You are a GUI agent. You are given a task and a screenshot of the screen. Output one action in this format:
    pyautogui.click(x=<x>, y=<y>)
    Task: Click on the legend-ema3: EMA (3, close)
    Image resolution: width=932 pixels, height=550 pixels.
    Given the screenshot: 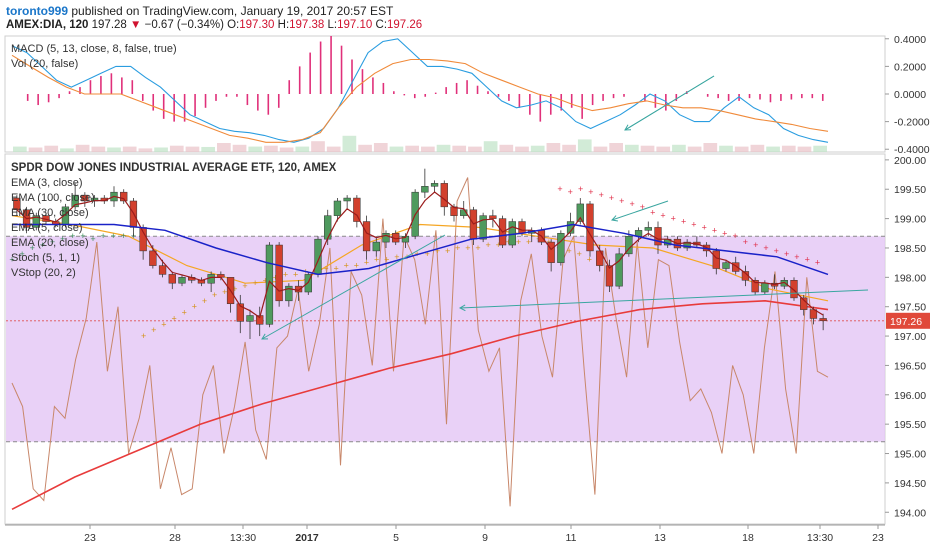 What is the action you would take?
    pyautogui.click(x=47, y=183)
    